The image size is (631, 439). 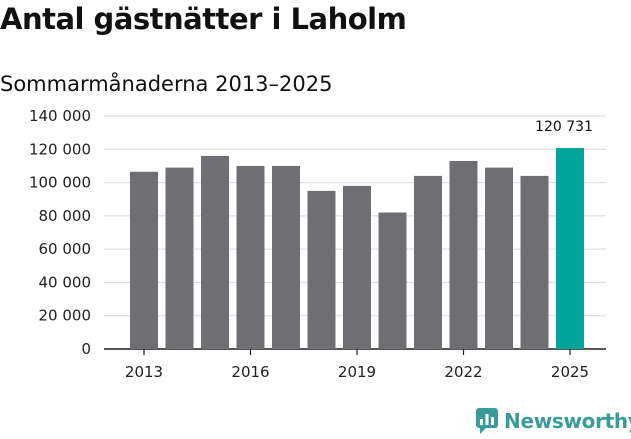 I want to click on bar-2018, so click(x=321, y=269).